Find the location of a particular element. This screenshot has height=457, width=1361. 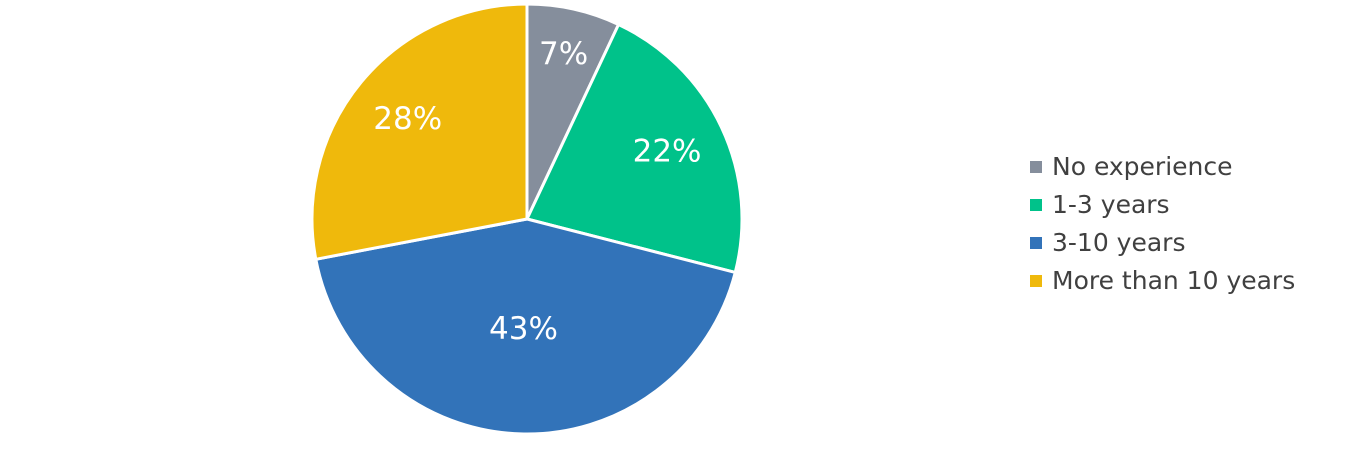

legend-label: 3-10 years is located at coordinates (1118, 242).